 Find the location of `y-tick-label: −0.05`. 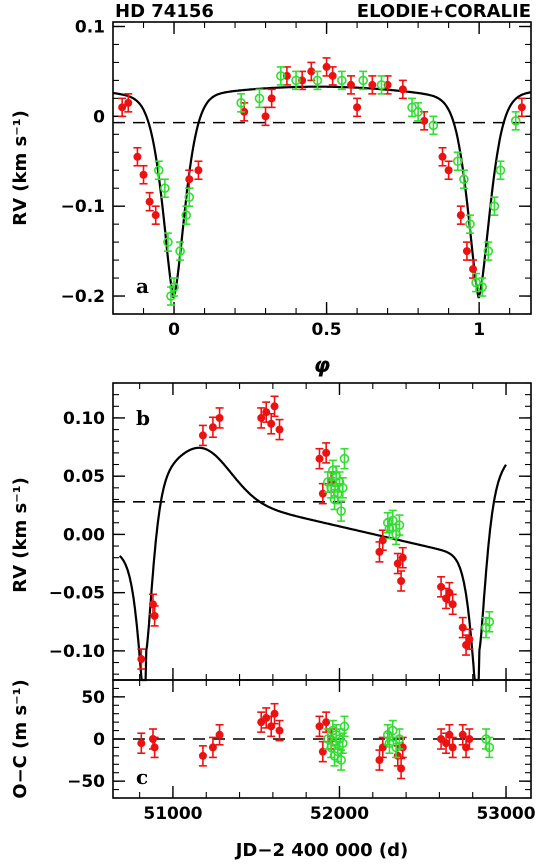

y-tick-label: −0.05 is located at coordinates (77, 594).